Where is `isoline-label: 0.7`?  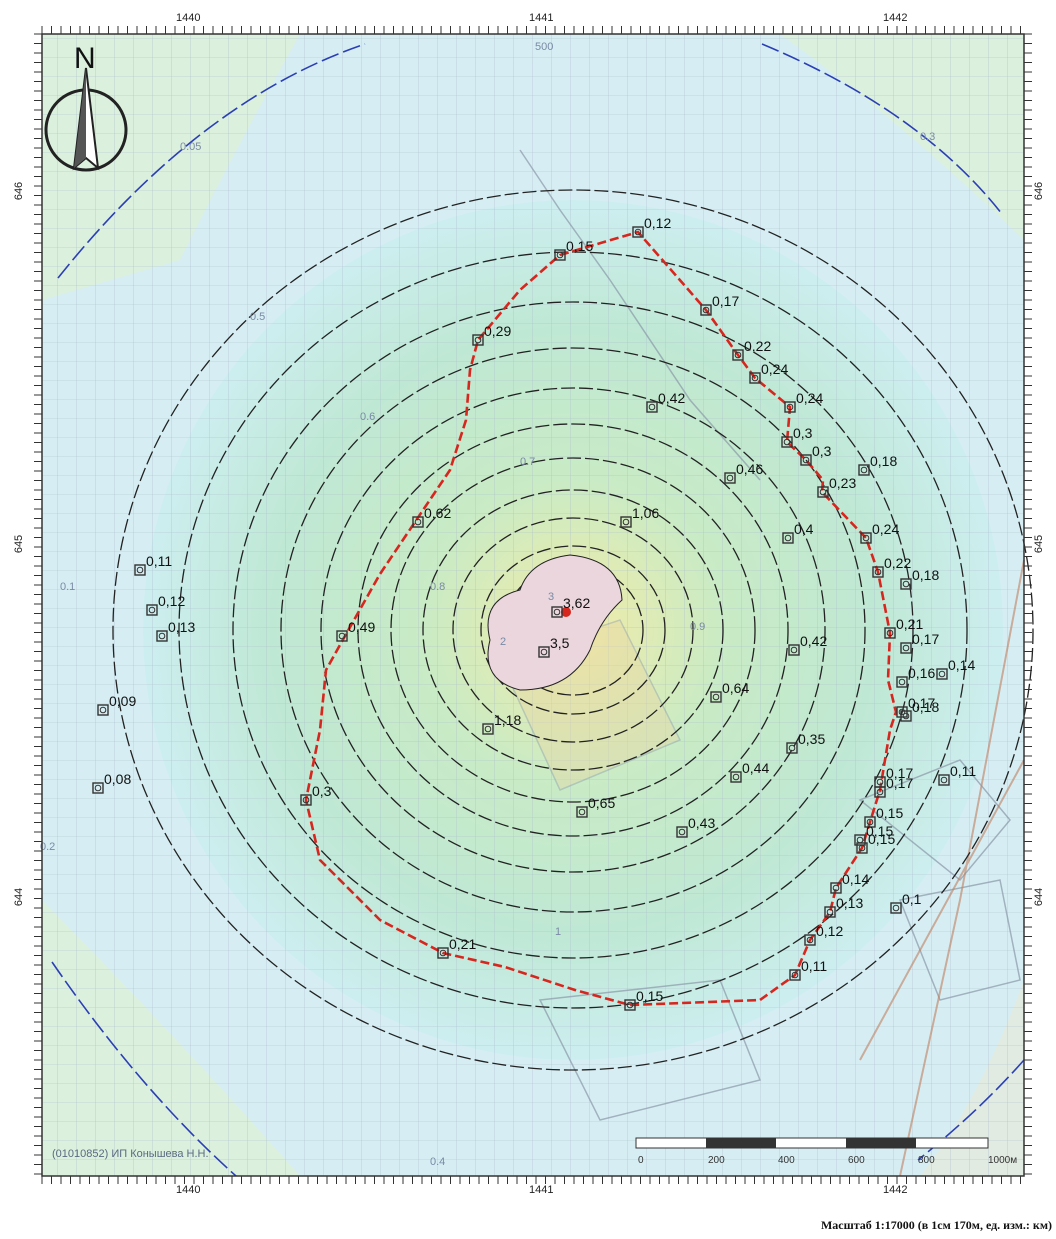 isoline-label: 0.7 is located at coordinates (527, 462).